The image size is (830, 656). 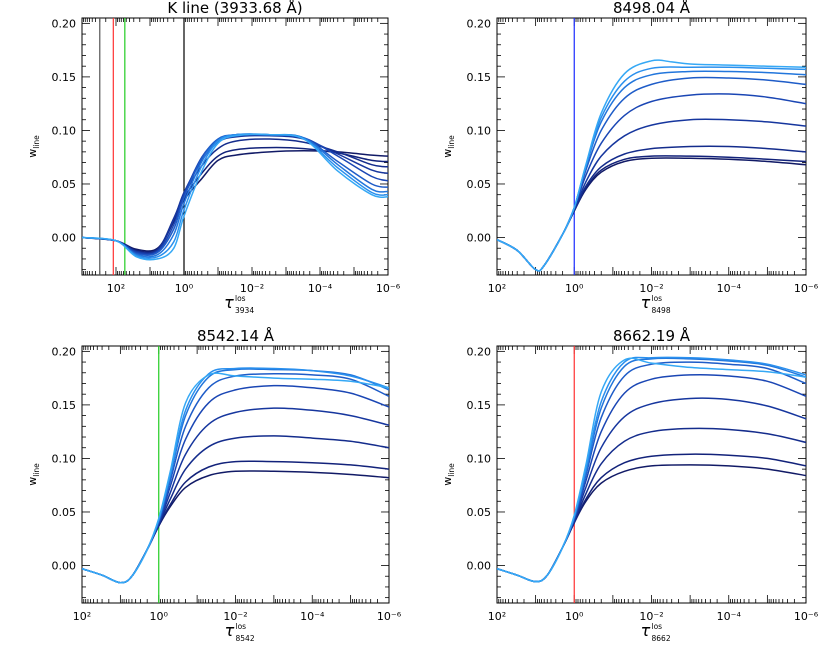 What do you see at coordinates (661, 310) in the screenshot?
I see `x-axis-label-subscript: 8498` at bounding box center [661, 310].